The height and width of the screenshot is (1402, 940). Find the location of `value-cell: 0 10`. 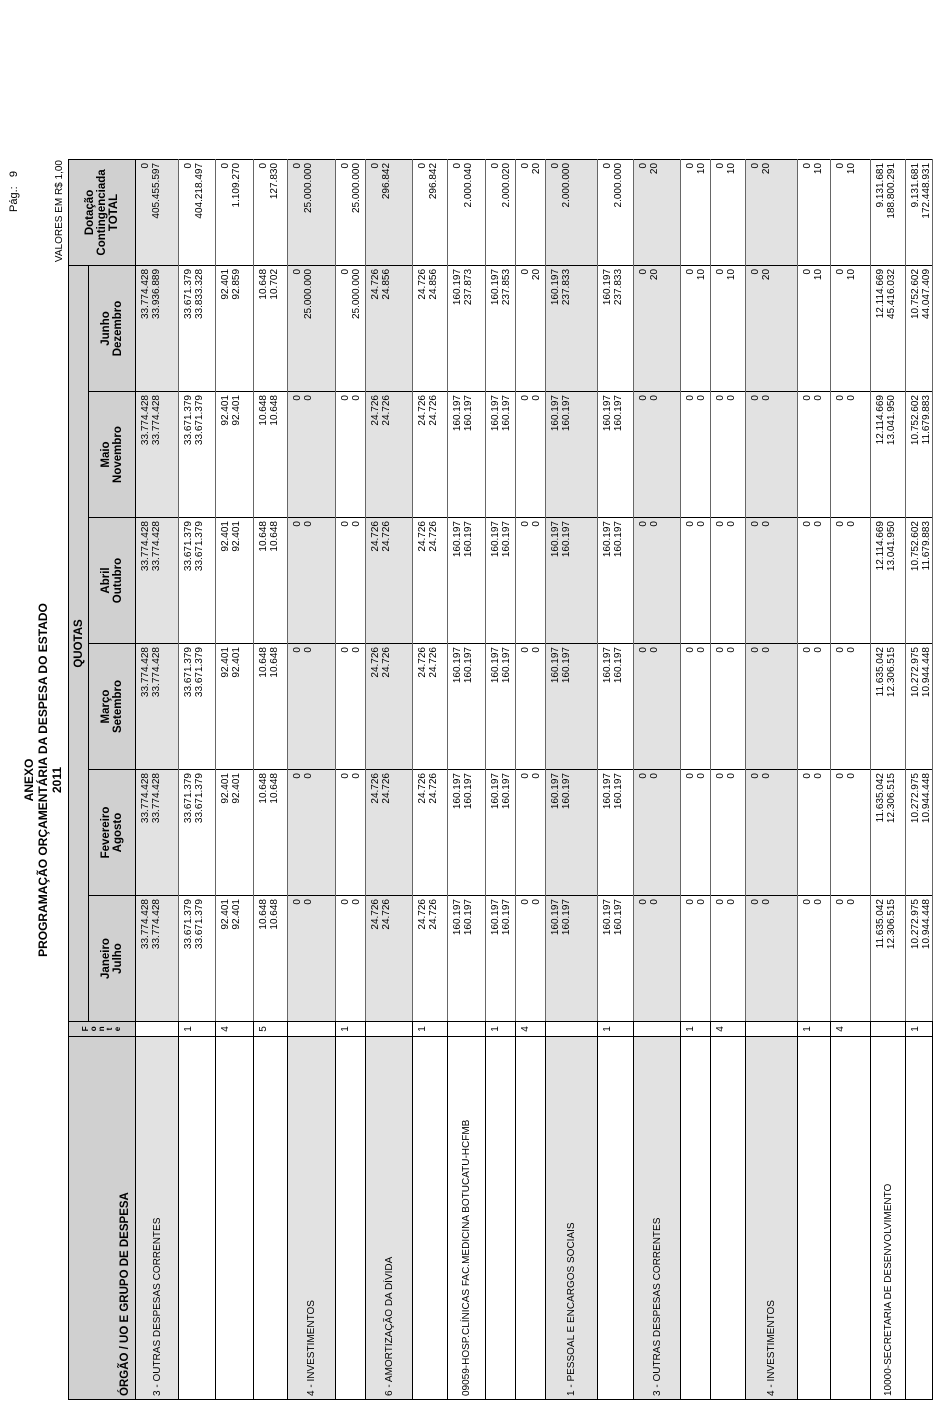

value-cell: 0 10 is located at coordinates (814, 212).